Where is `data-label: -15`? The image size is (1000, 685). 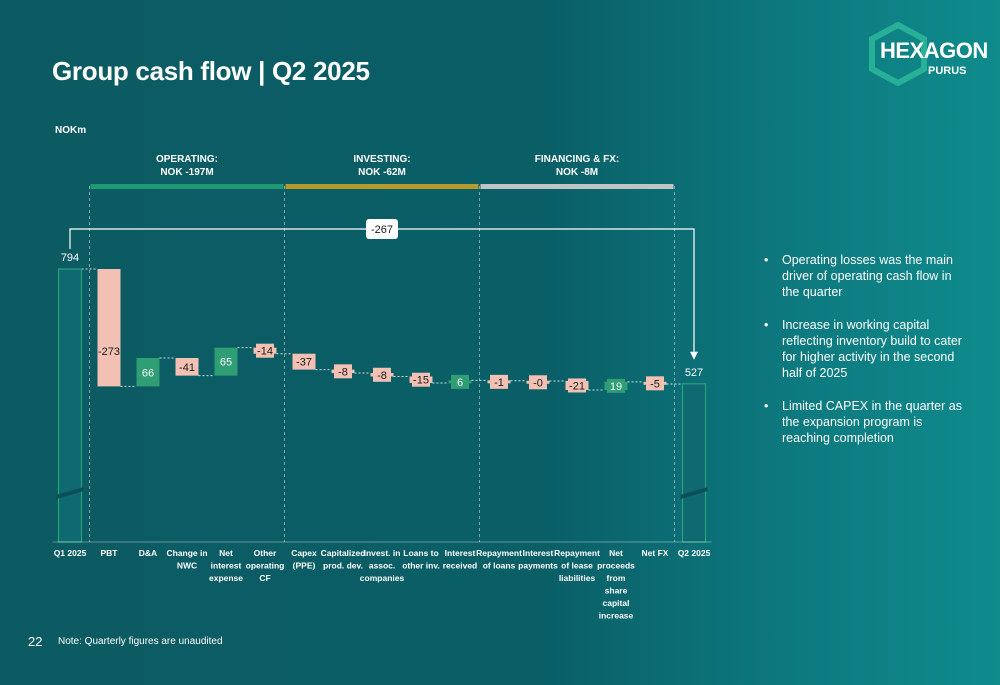 data-label: -15 is located at coordinates (421, 381).